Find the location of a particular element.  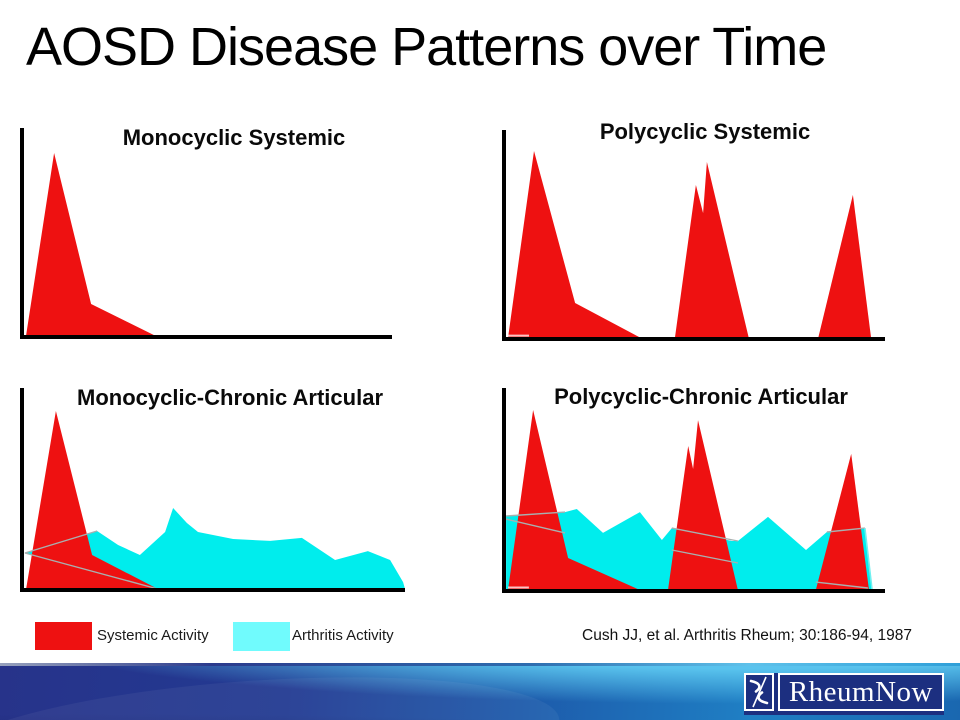

chart-svg-monocyclic-systemic is located at coordinates (206, 233).